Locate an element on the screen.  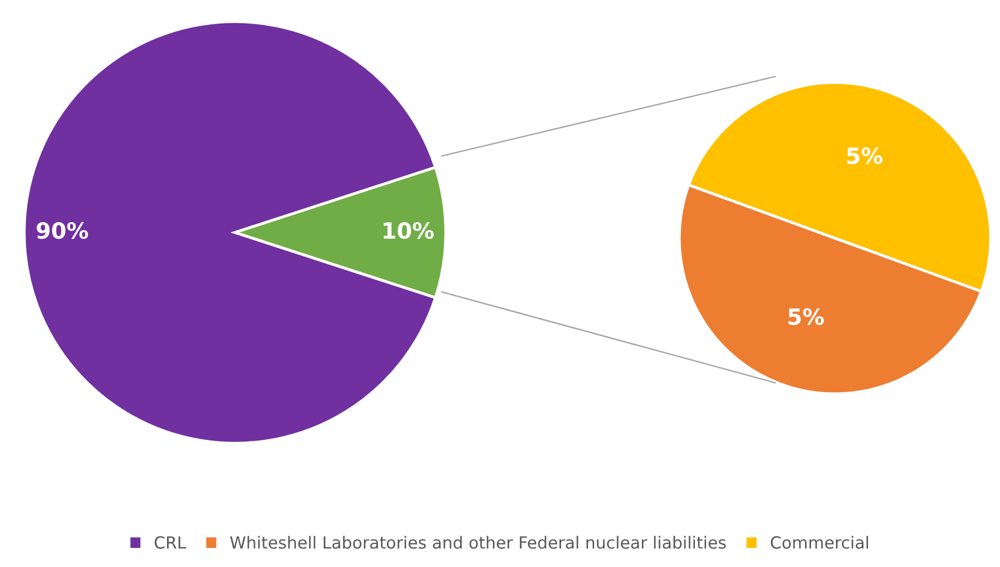
data-label: 10% is located at coordinates (409, 230).